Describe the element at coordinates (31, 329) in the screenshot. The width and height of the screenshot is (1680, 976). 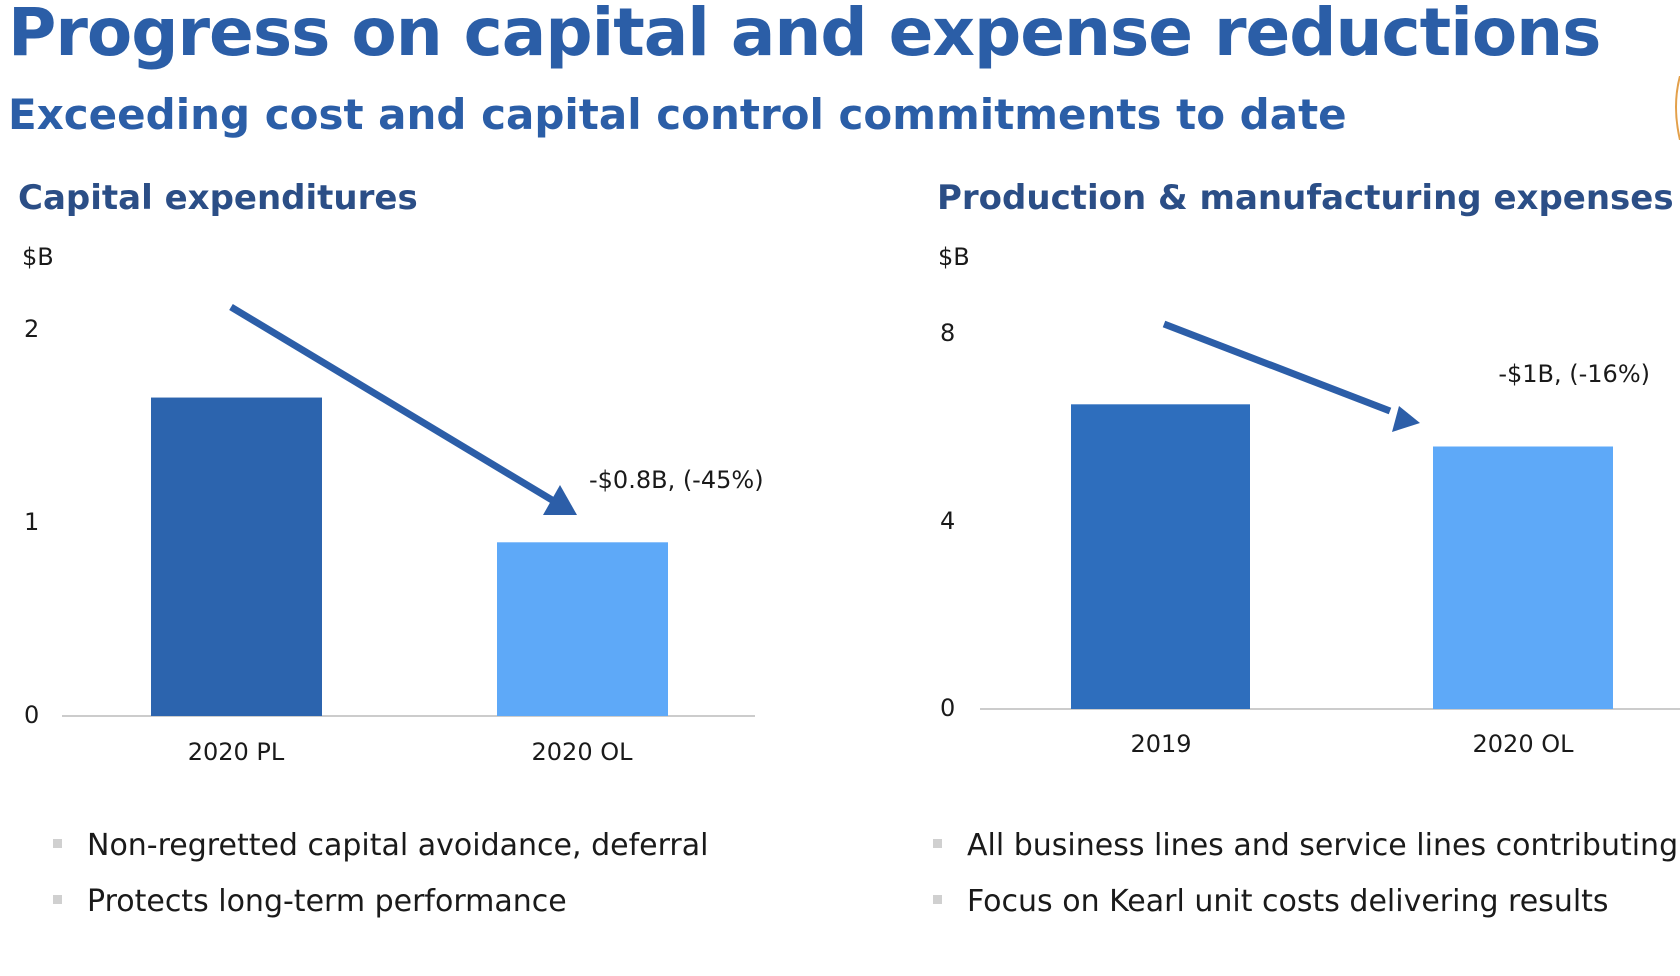
I see `capex-ytick-2: 2` at that location.